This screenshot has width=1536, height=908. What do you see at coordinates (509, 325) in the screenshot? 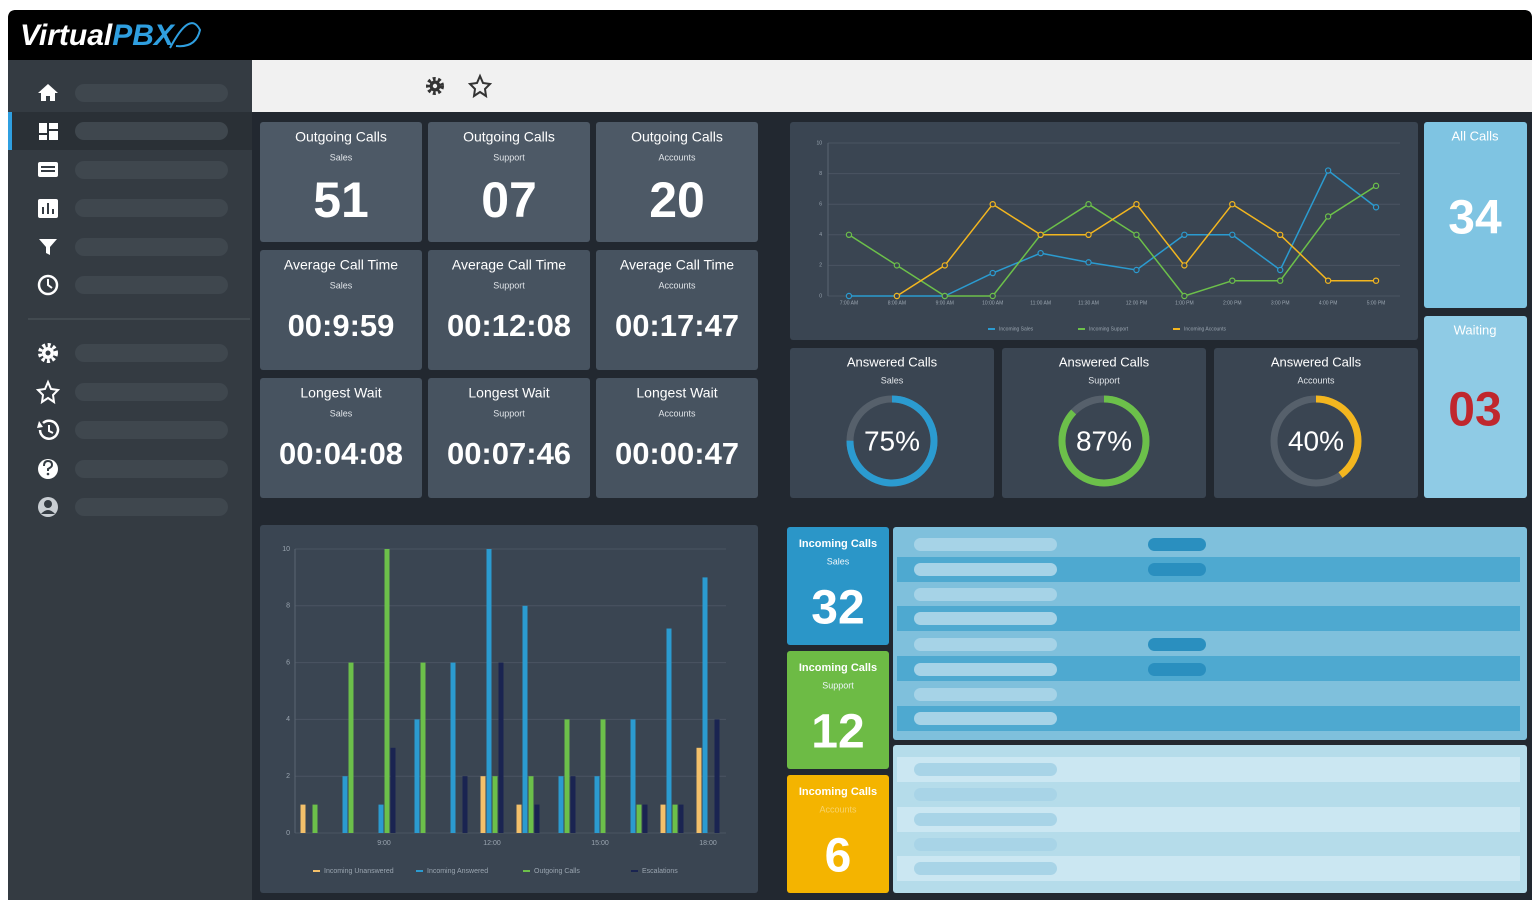
I see `tile-value: 00:12:08` at bounding box center [509, 325].